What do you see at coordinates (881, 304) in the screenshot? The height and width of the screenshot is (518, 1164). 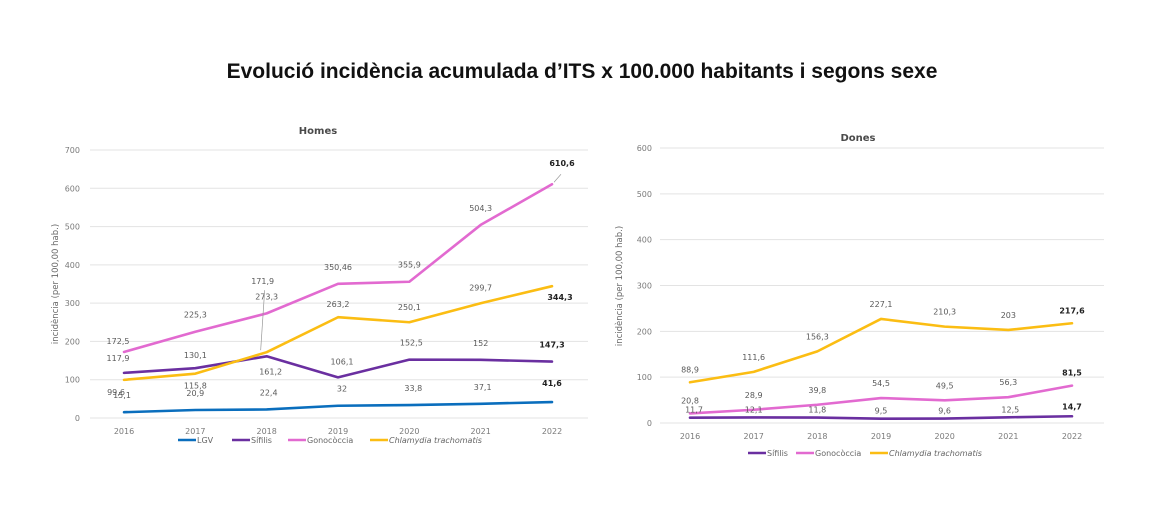 I see `data-label: 227,1` at bounding box center [881, 304].